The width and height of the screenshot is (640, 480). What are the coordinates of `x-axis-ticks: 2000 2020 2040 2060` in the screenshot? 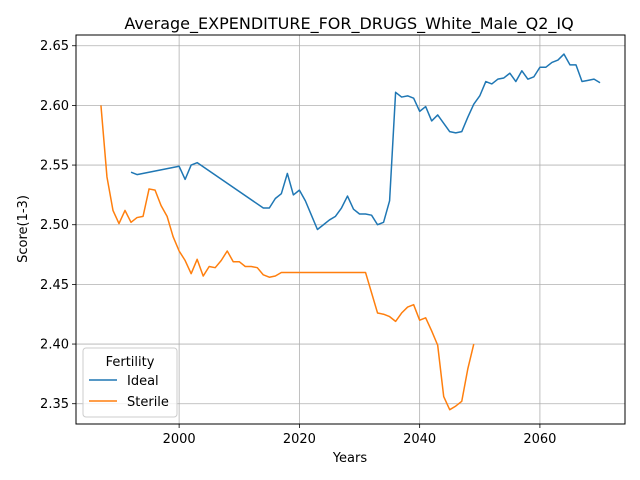 It's located at (359, 435).